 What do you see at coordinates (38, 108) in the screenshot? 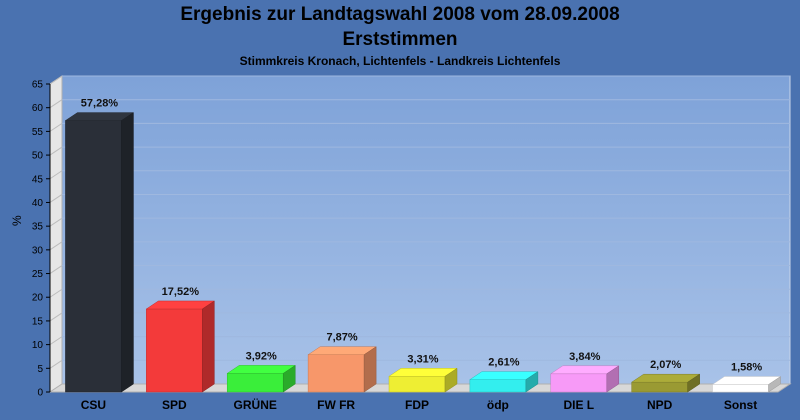
I see `y-tick-label: 60` at bounding box center [38, 108].